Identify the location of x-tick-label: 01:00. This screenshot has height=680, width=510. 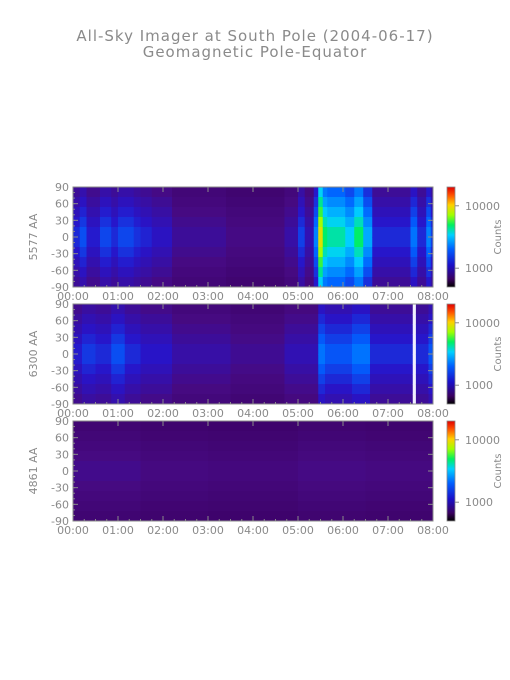
(118, 296).